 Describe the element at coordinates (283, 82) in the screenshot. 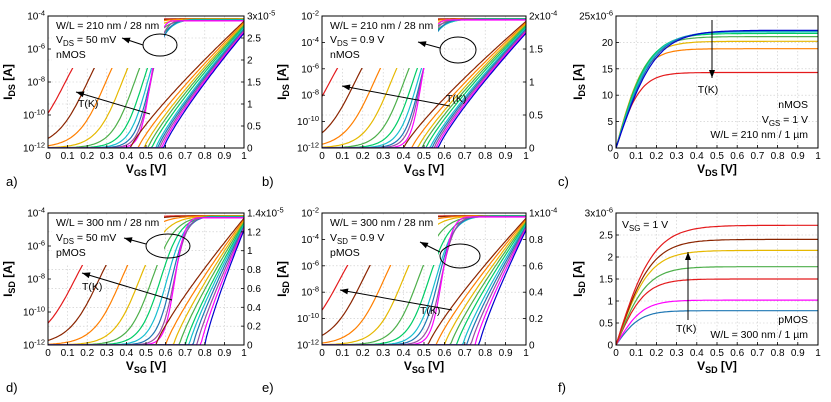

I see `y-axis-label: IDS [A]` at that location.